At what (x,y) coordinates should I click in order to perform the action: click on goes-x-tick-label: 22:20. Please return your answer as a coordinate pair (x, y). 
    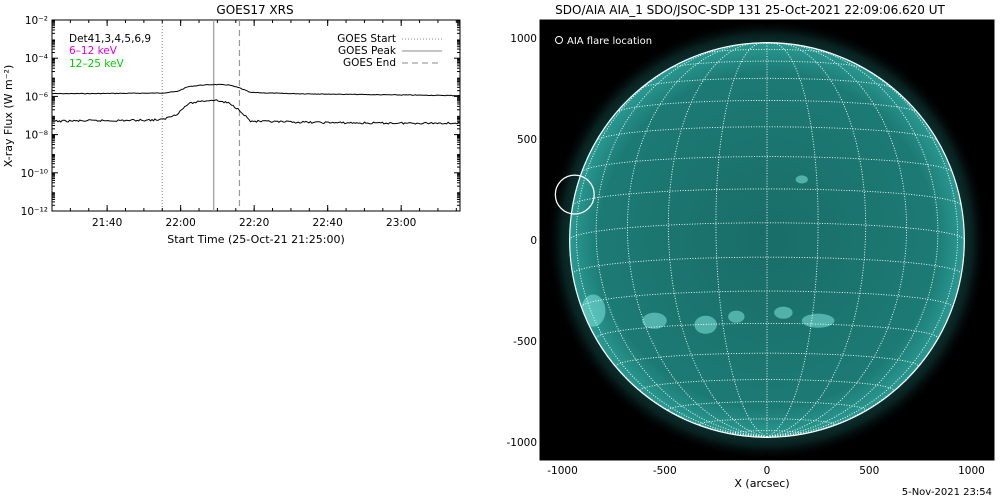
    Looking at the image, I should click on (254, 223).